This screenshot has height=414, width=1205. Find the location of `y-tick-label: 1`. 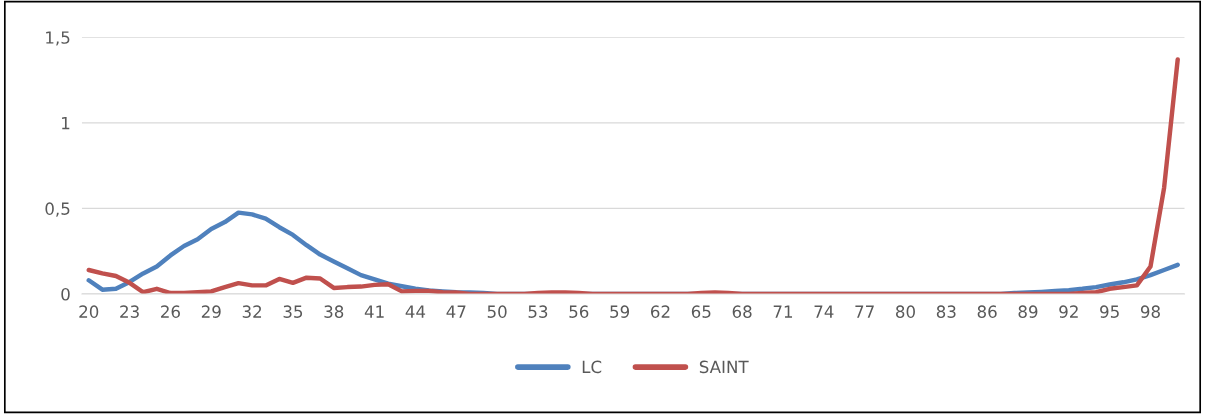

y-tick-label: 1 is located at coordinates (66, 123).